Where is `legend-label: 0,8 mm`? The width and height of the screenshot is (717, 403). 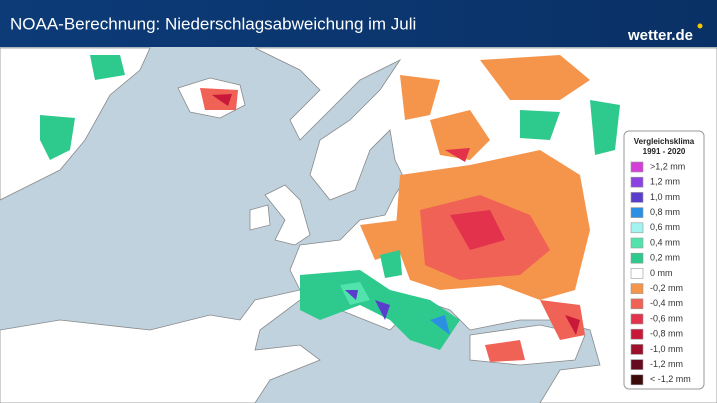 legend-label: 0,8 mm is located at coordinates (665, 212).